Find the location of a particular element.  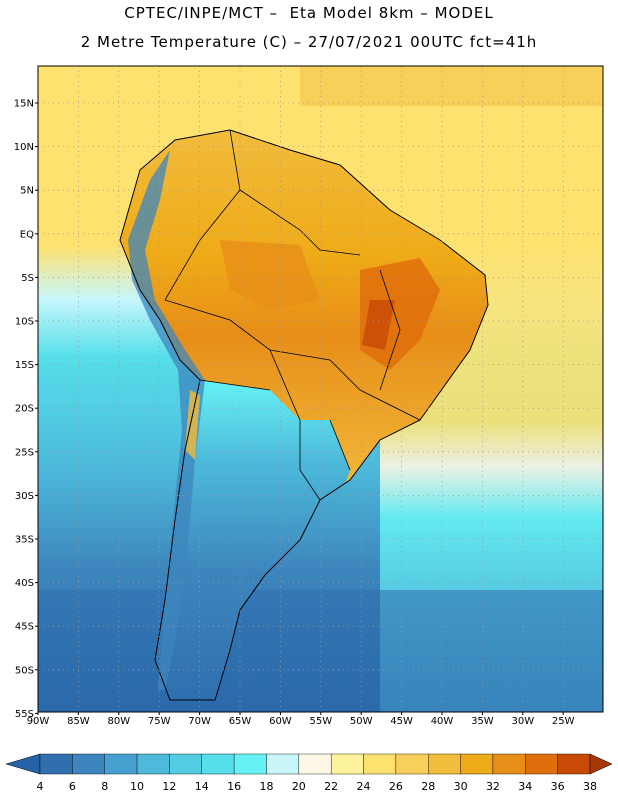

lat-label: 10S is located at coordinates (24, 322).